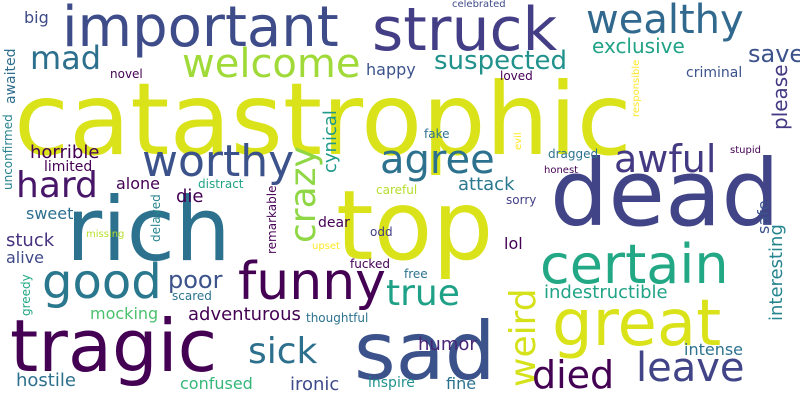 This screenshot has width=800, height=400. I want to click on word-careful: careful, so click(397, 190).